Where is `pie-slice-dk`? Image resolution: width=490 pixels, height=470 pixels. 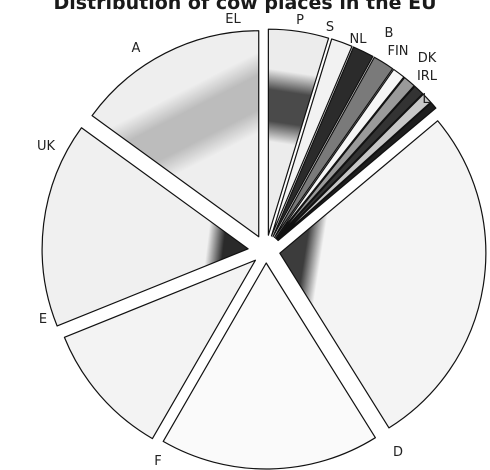 pie-slice-dk is located at coordinates (350, 162).